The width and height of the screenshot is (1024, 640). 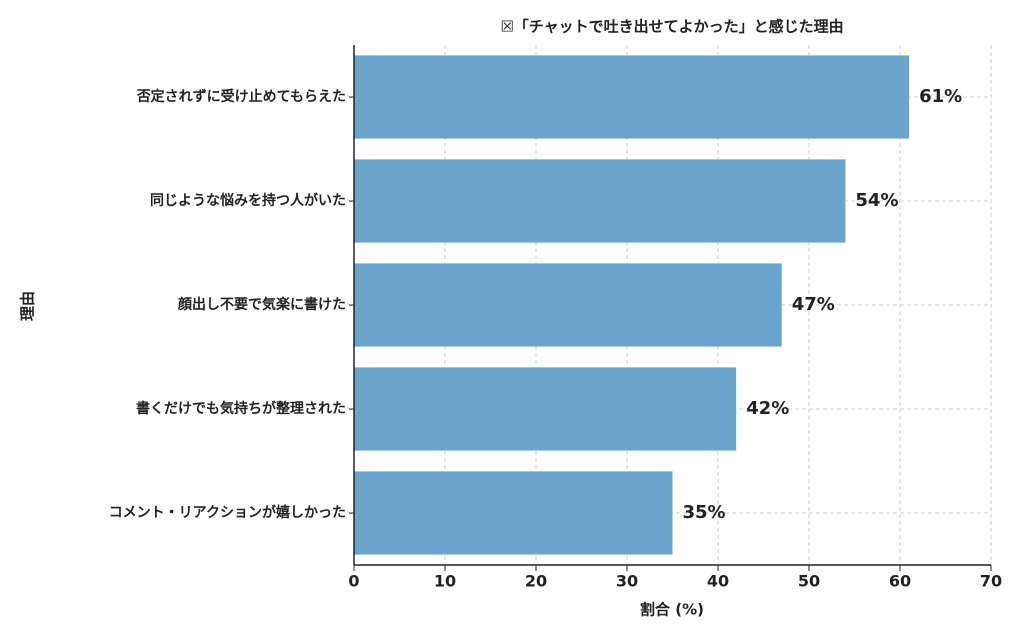 What do you see at coordinates (704, 512) in the screenshot?
I see `value-label: 35%` at bounding box center [704, 512].